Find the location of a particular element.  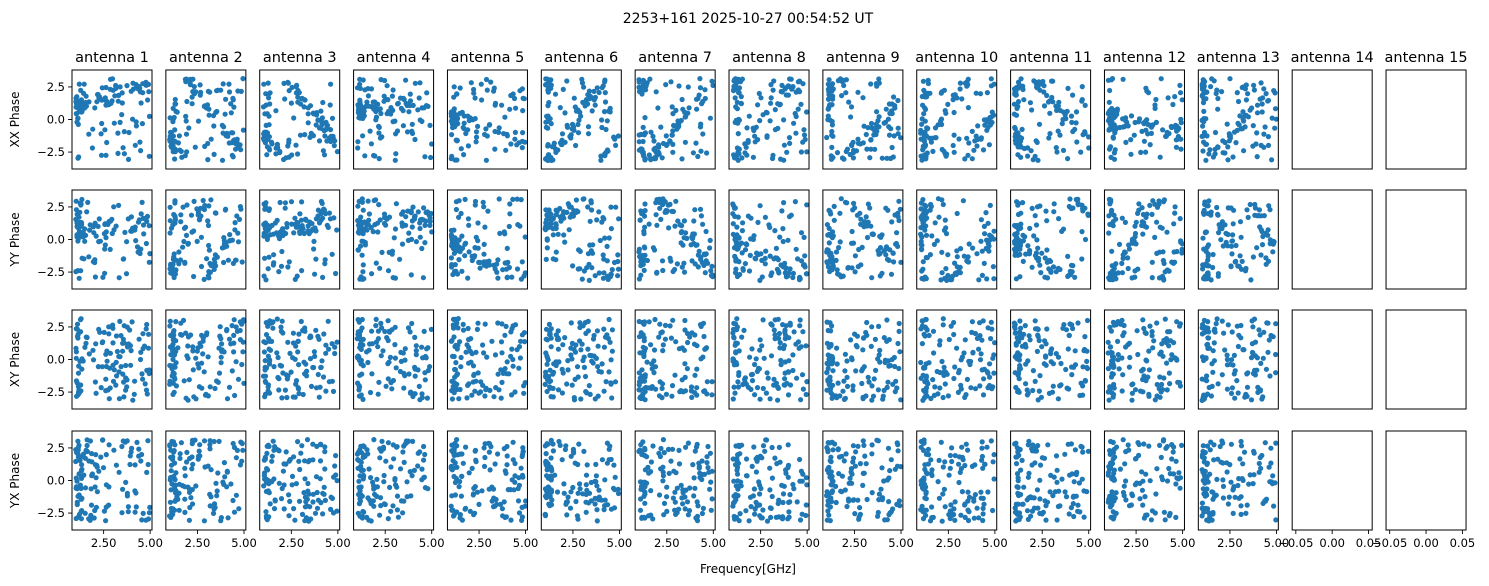

panel-antenna-2-yx-phase: 2.50 5.00 is located at coordinates (211, 490).